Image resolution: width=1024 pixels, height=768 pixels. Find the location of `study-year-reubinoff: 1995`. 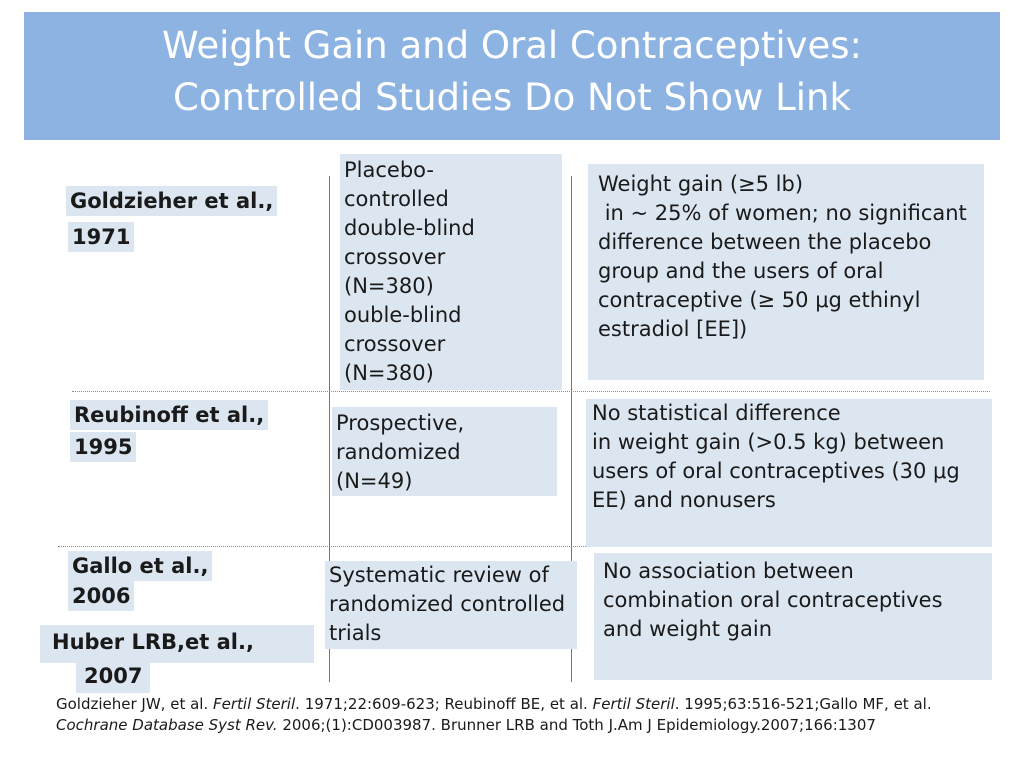

study-year-reubinoff: 1995 is located at coordinates (103, 447).